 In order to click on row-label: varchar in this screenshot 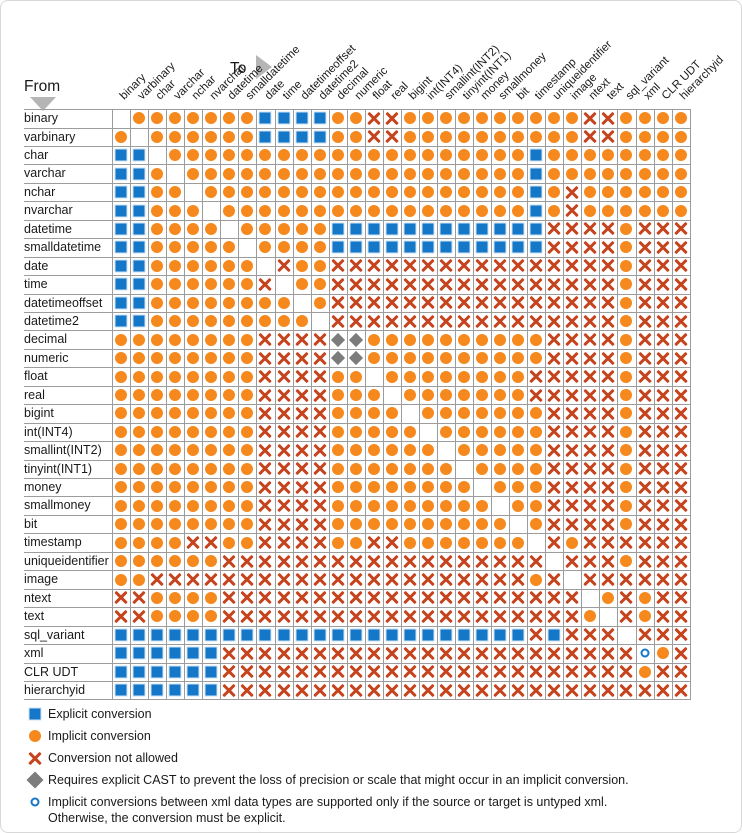, I will do `click(45, 173)`.